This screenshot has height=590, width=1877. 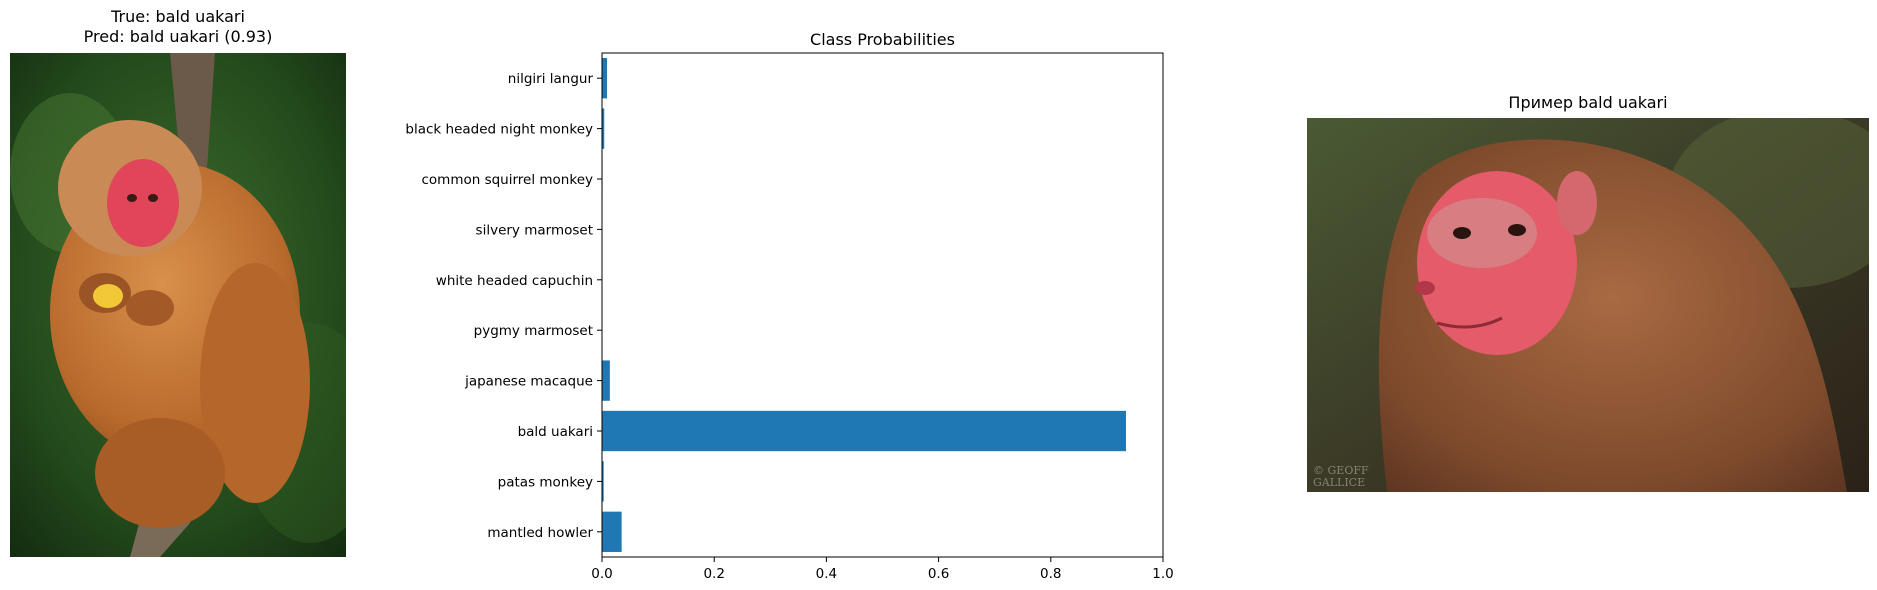 I want to click on xtick-label-4: 0.8, so click(x=1050, y=574).